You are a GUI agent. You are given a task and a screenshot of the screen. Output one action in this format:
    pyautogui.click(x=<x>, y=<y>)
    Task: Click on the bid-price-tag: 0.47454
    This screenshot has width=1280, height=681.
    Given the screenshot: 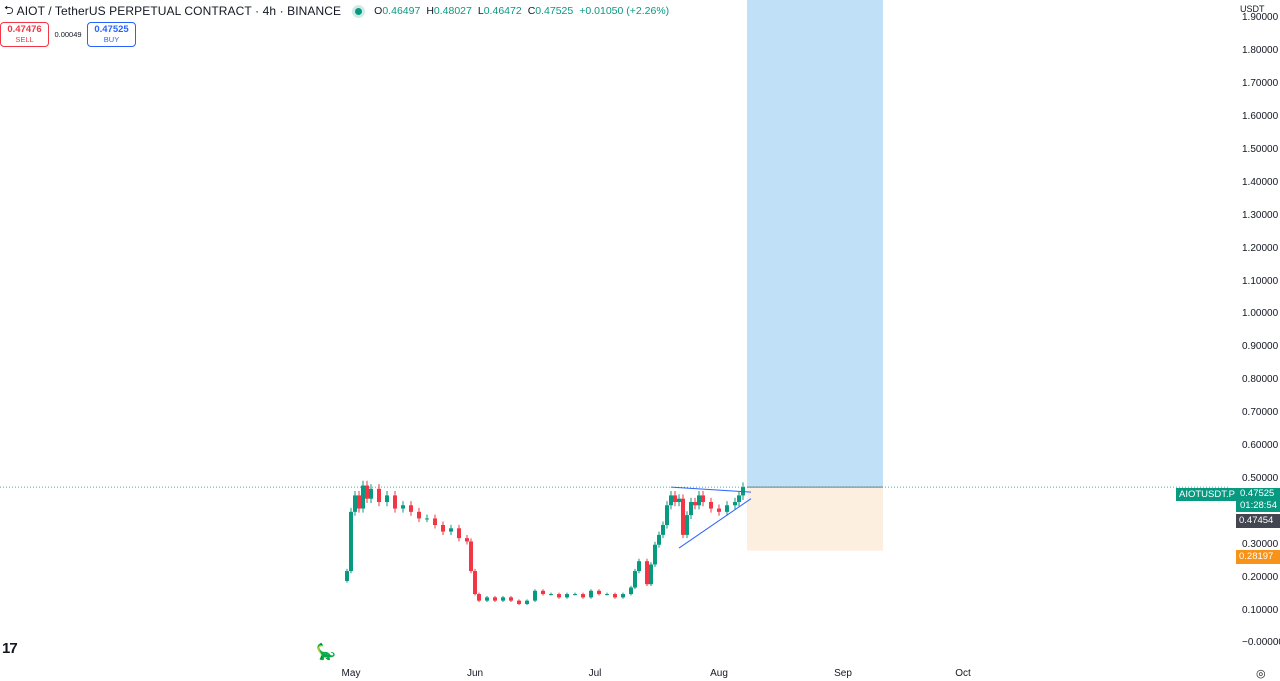 What is the action you would take?
    pyautogui.click(x=1258, y=521)
    